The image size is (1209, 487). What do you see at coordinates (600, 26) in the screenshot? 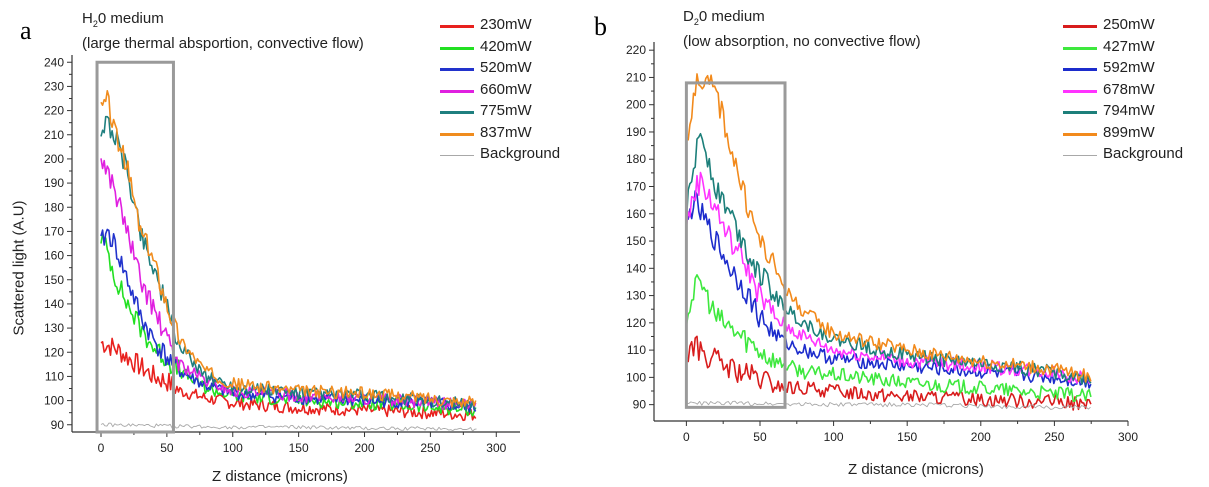
I see `panel-label: b` at bounding box center [600, 26].